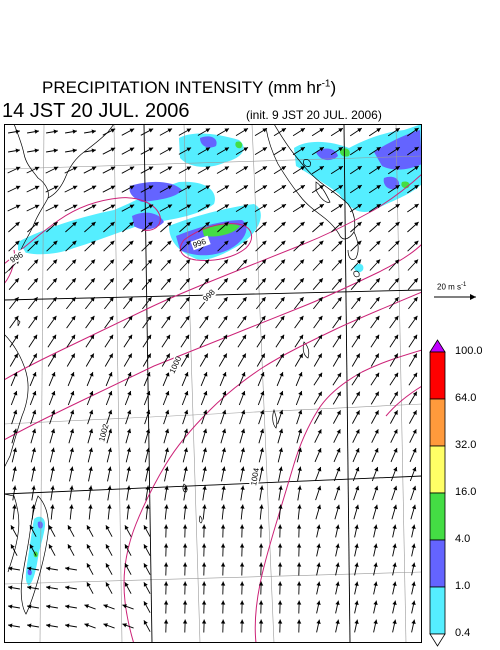 This screenshot has height=650, width=500. Describe the element at coordinates (466, 445) in the screenshot. I see `legend-label-32: 32.0` at that location.